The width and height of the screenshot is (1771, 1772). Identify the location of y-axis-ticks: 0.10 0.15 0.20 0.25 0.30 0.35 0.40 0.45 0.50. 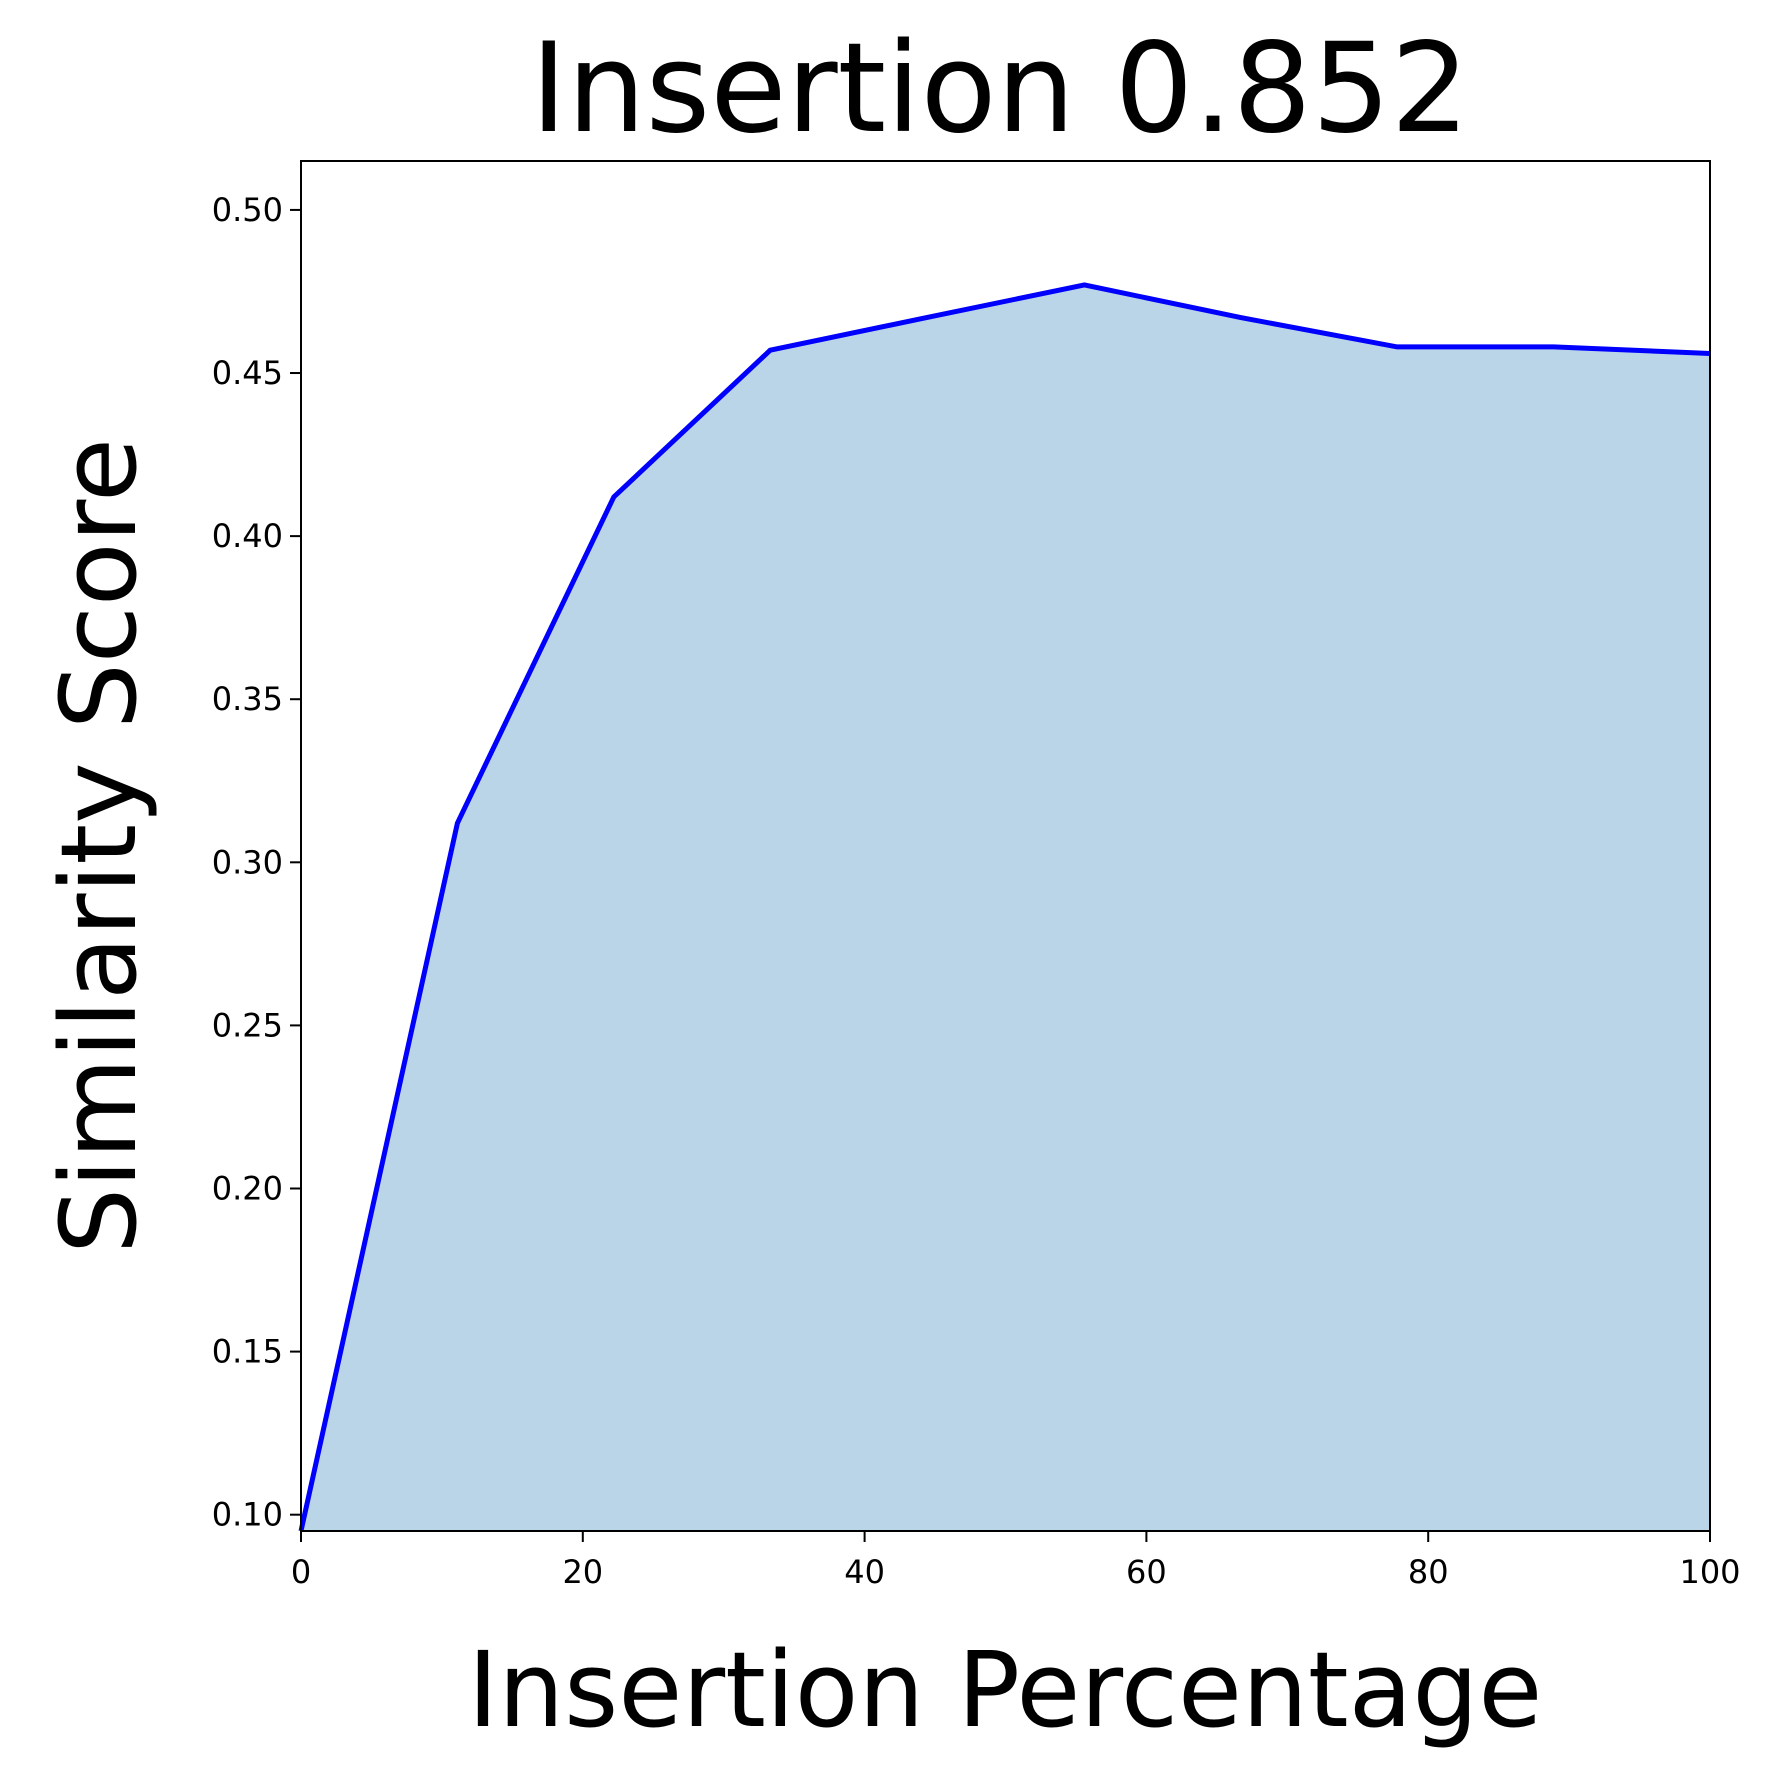
(256, 862).